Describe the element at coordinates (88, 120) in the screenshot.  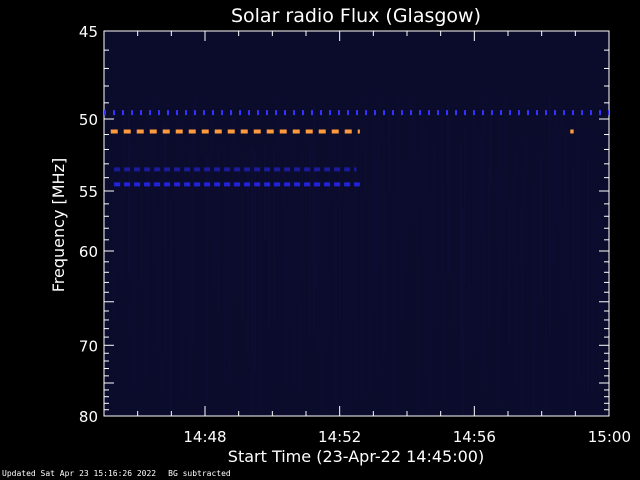
I see `y-tick-label: 50` at that location.